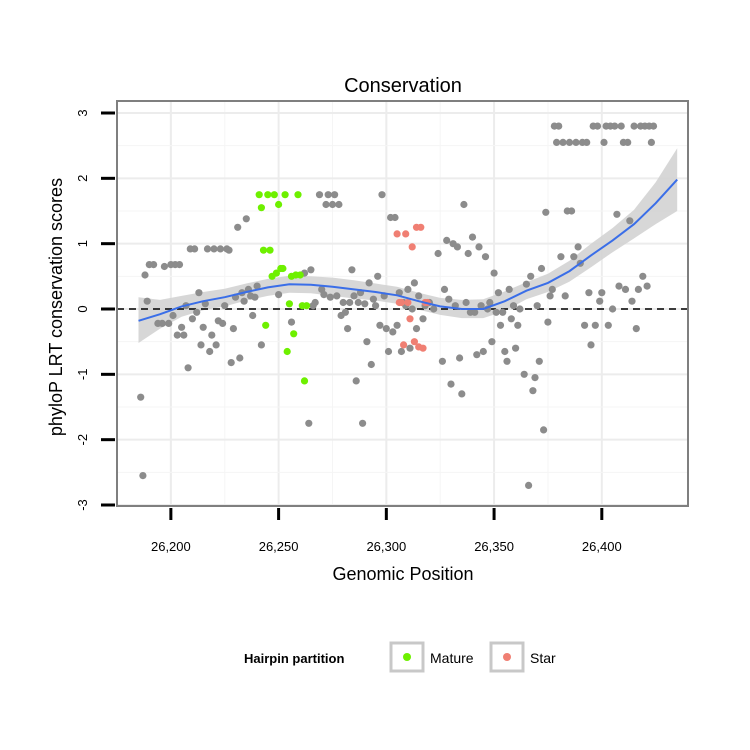  Describe the element at coordinates (82, 178) in the screenshot. I see `y-tick-label: 2` at that location.